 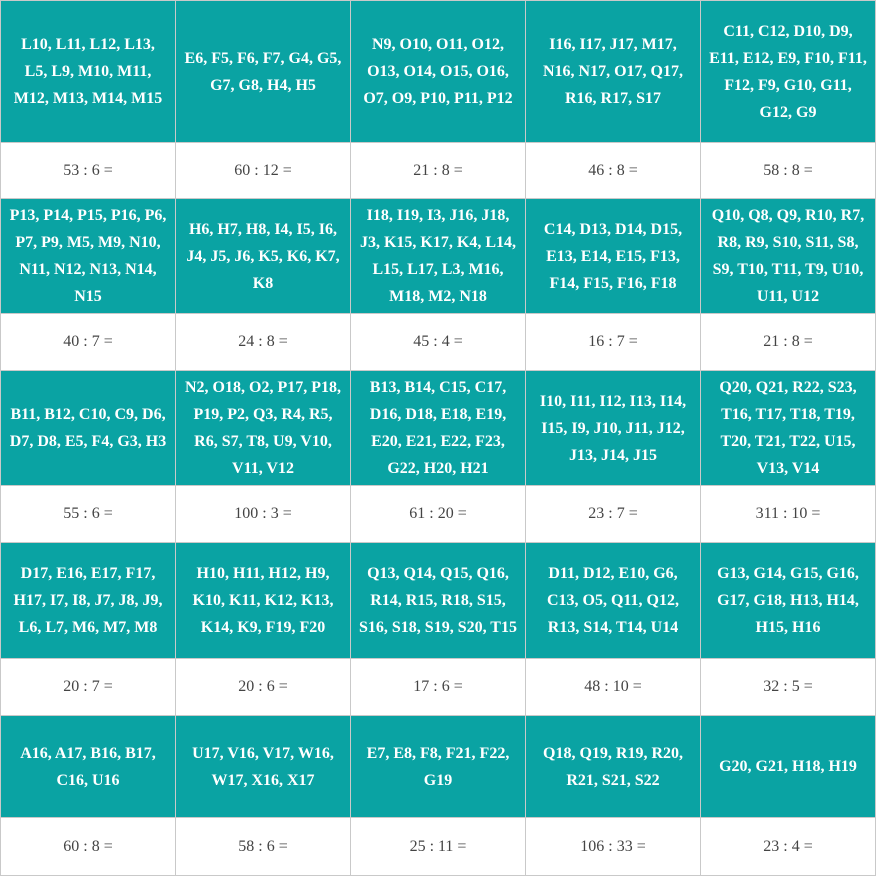 I want to click on division-problem: 24 : 8 =, so click(x=263, y=342).